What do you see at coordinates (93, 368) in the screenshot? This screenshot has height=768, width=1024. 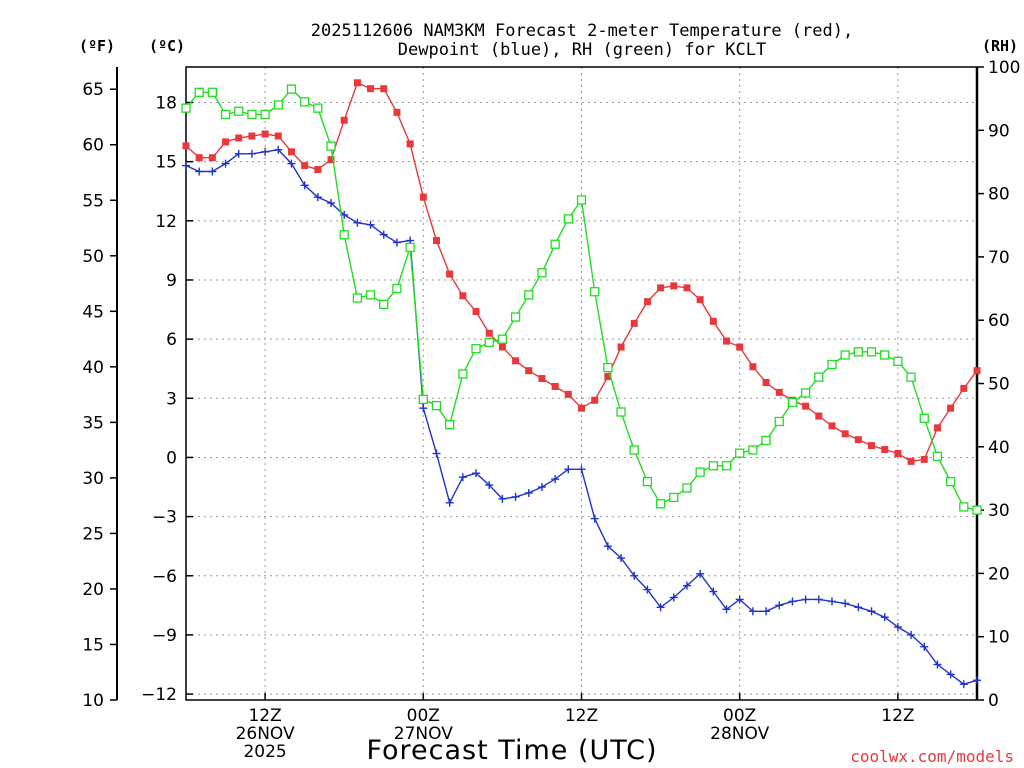 I see `fahrenheit-tick-label: 40` at bounding box center [93, 368].